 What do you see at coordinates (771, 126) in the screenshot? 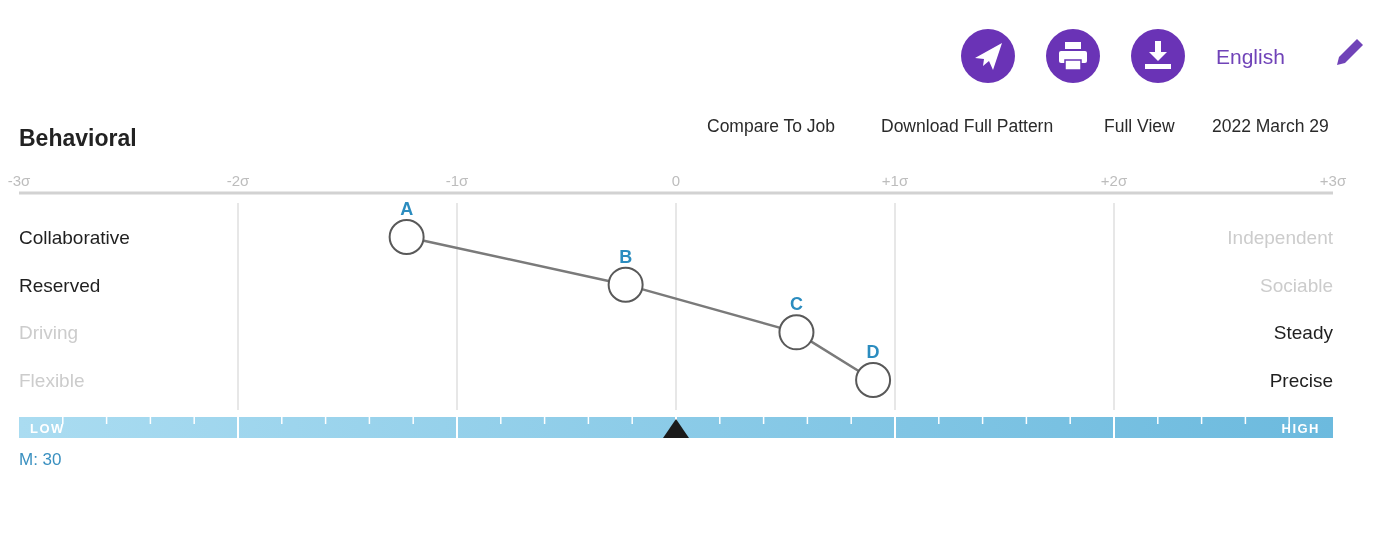
I see `text: Compare To Job` at bounding box center [771, 126].